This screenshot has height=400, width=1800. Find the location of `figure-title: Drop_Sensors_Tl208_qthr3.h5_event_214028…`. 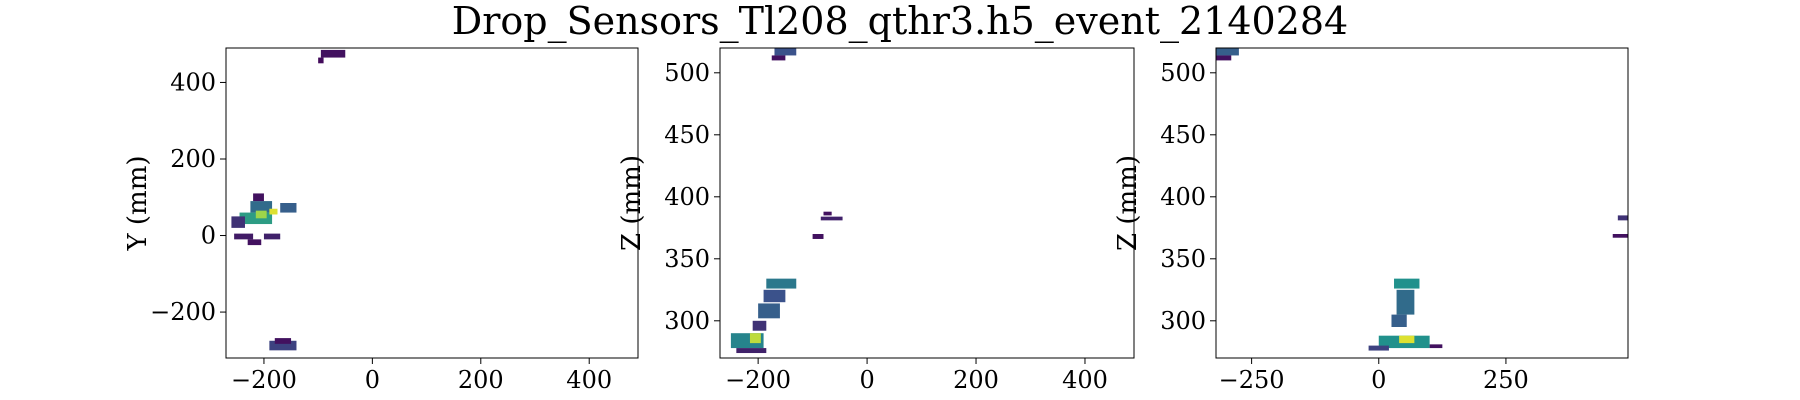

figure-title: Drop_Sensors_Tl208_qthr3.h5_event_214028… is located at coordinates (900, 22).